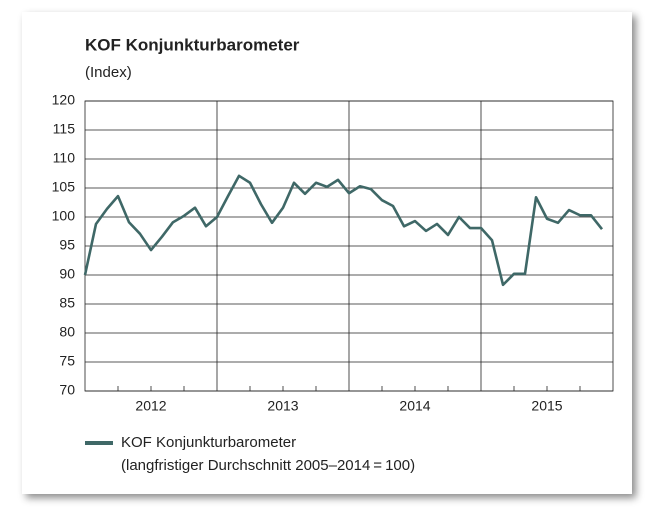  I want to click on y-tick-label: 105, so click(64, 187).